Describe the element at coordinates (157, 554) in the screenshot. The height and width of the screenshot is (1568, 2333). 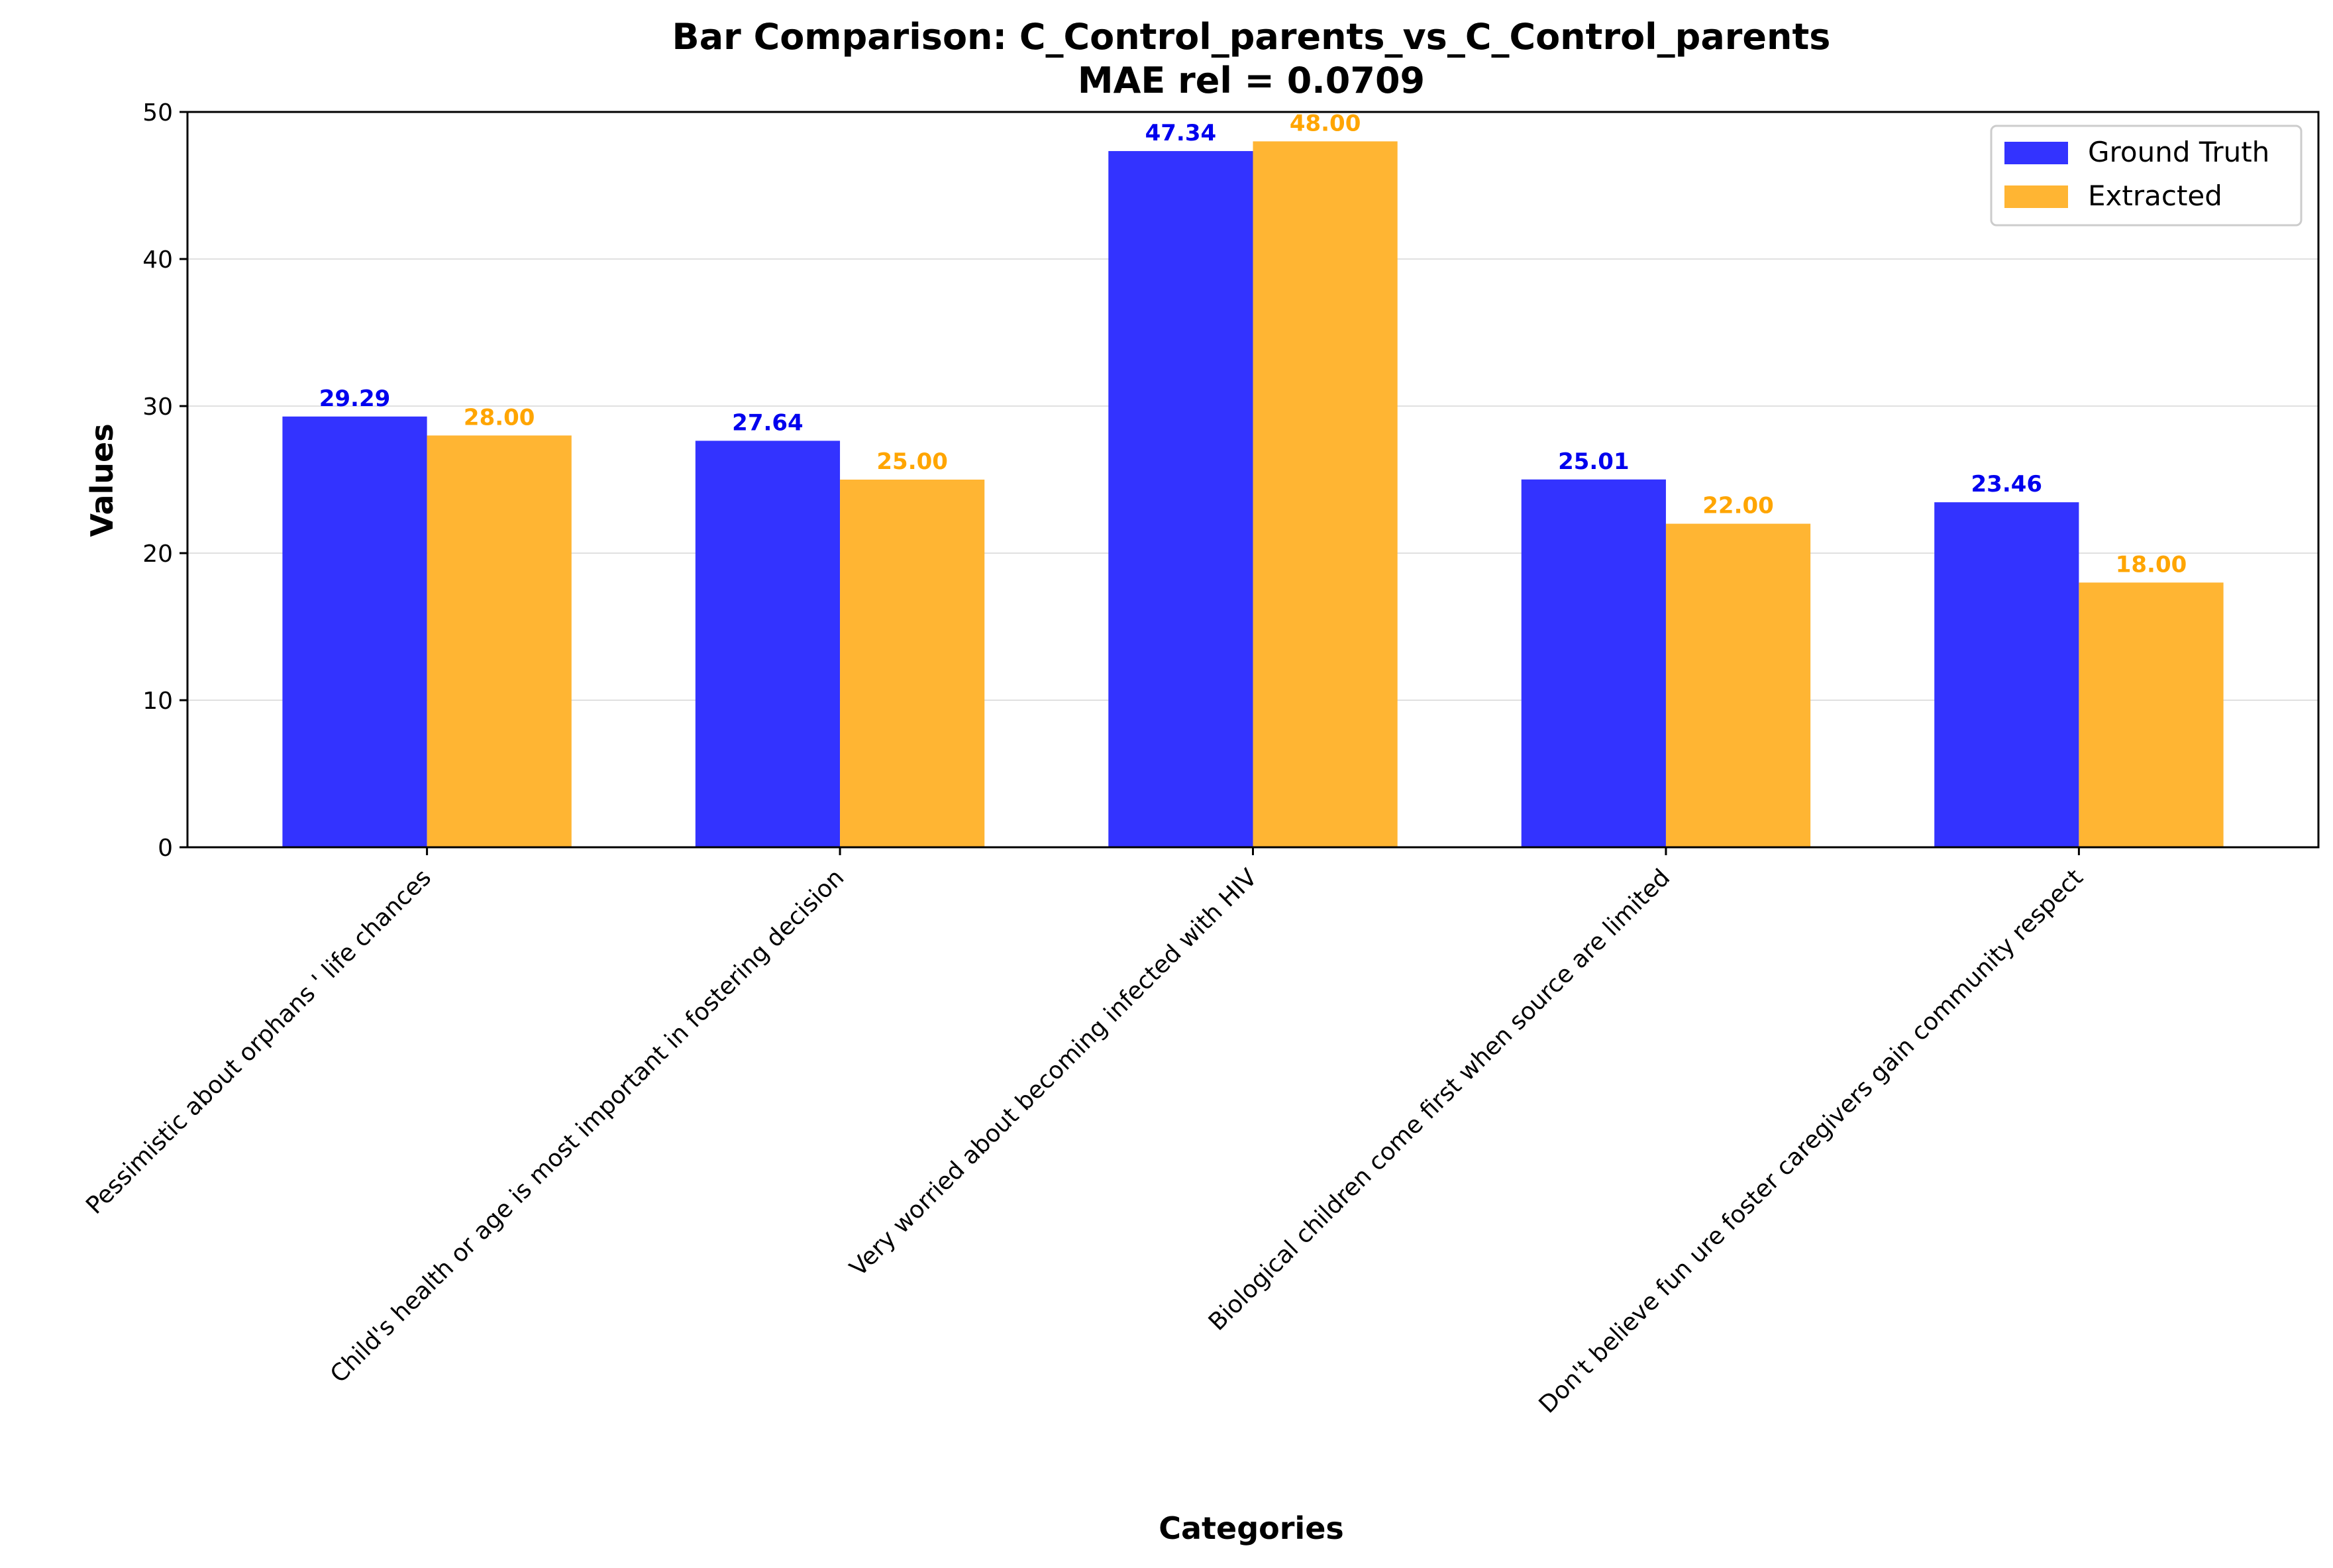
I see `y-tick-label: 20` at that location.